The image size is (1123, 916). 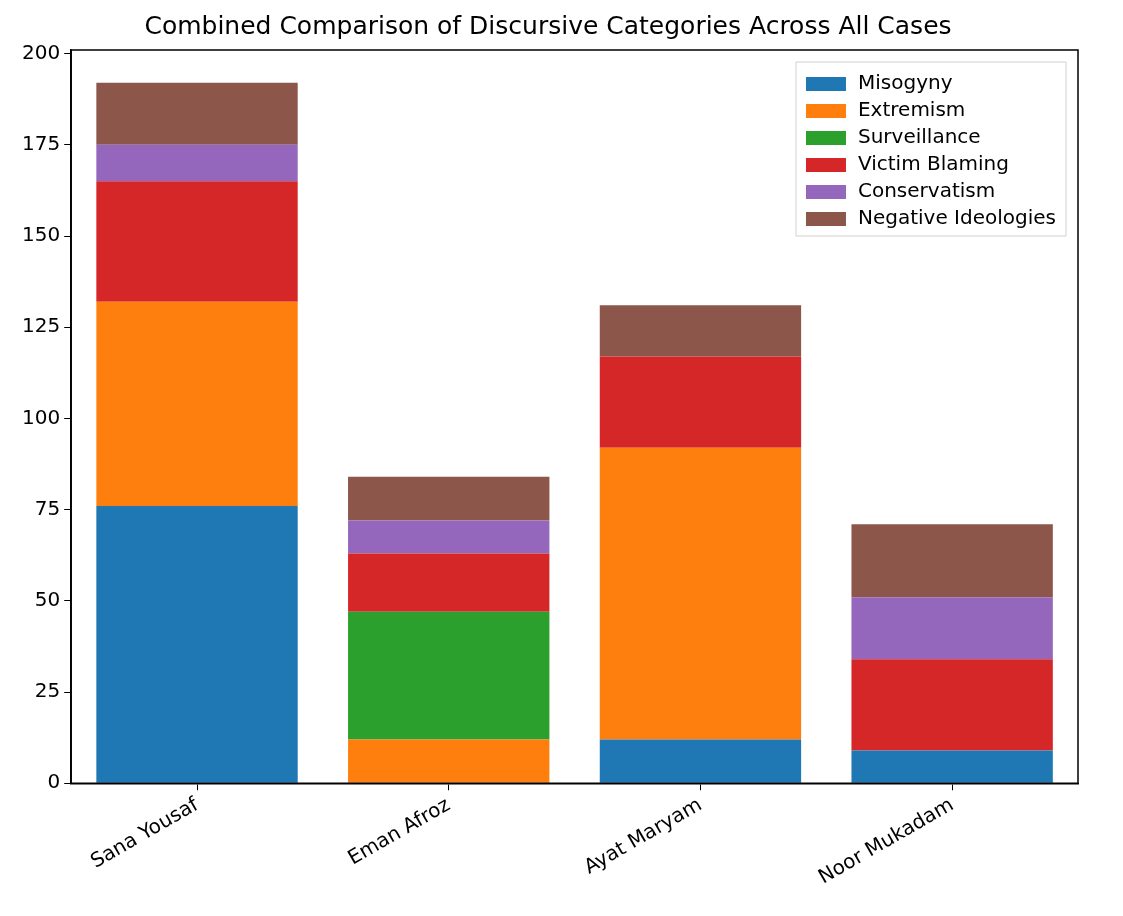 What do you see at coordinates (47, 690) in the screenshot?
I see `y-tick-label: 25` at bounding box center [47, 690].